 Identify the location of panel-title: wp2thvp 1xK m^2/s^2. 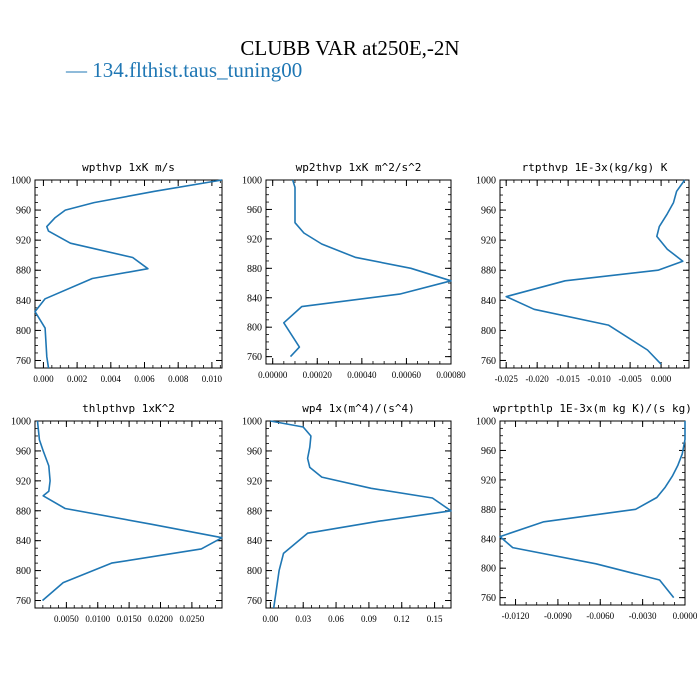
(359, 167).